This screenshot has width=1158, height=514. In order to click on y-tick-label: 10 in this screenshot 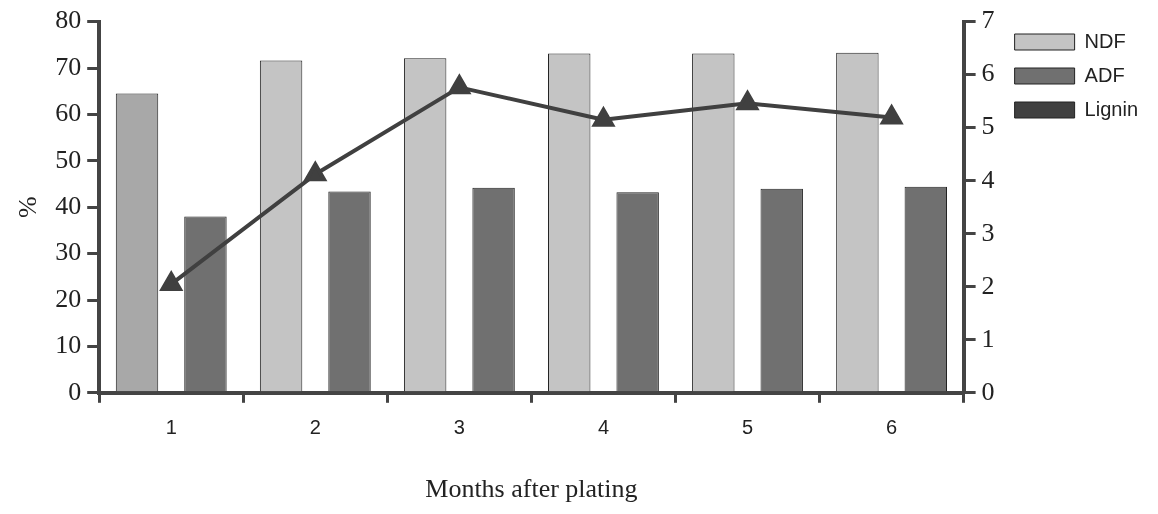, I will do `click(68, 345)`.